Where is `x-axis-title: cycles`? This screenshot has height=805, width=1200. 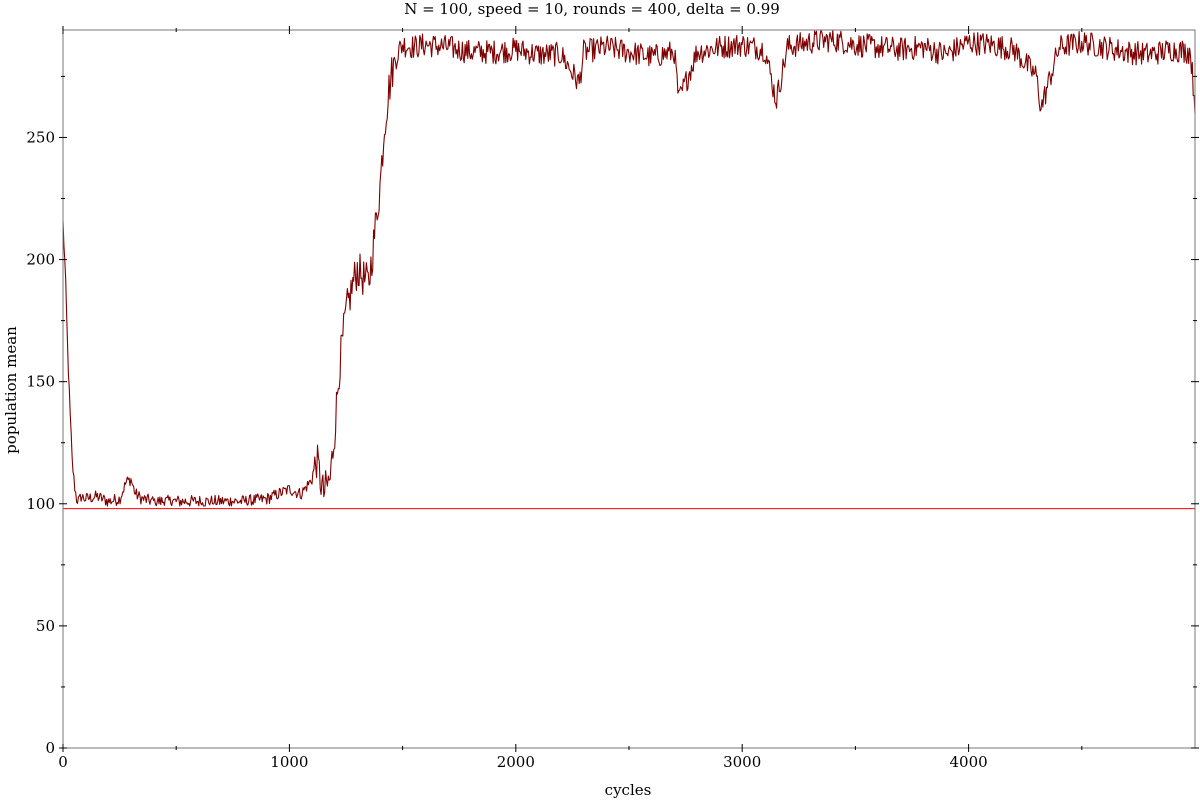 x-axis-title: cycles is located at coordinates (628, 790).